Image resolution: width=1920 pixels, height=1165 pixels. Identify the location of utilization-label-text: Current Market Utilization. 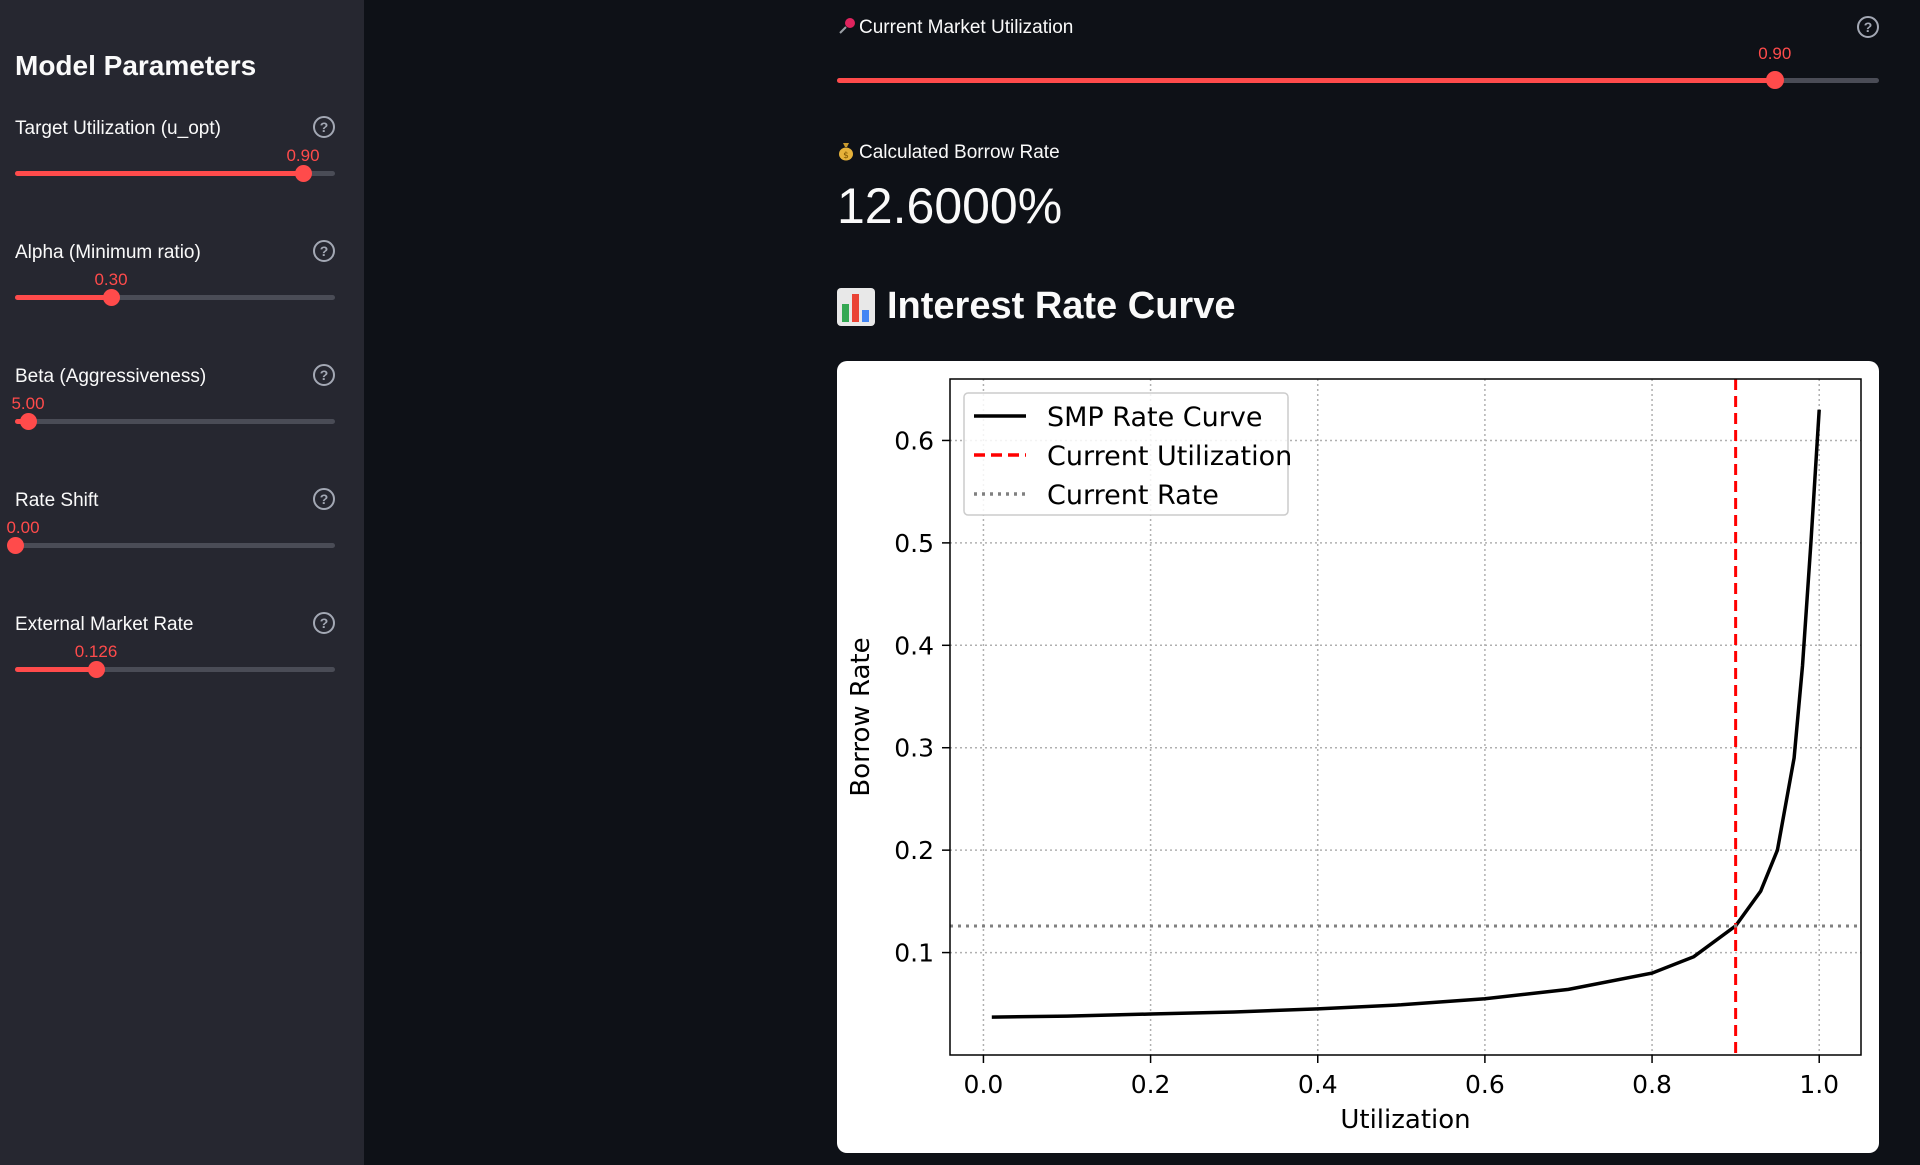
(966, 27).